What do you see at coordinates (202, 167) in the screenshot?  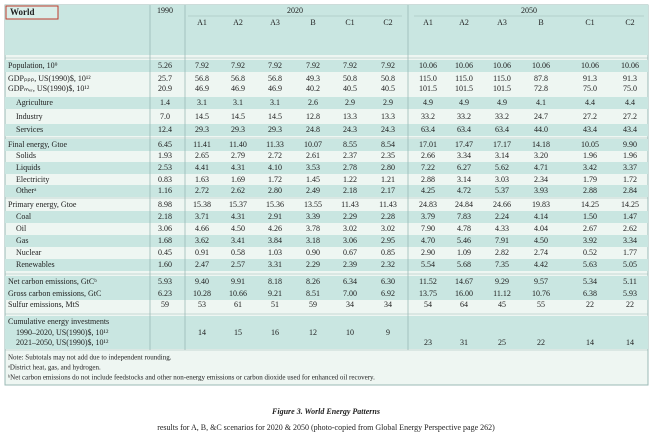 I see `cell-value: 4.41` at bounding box center [202, 167].